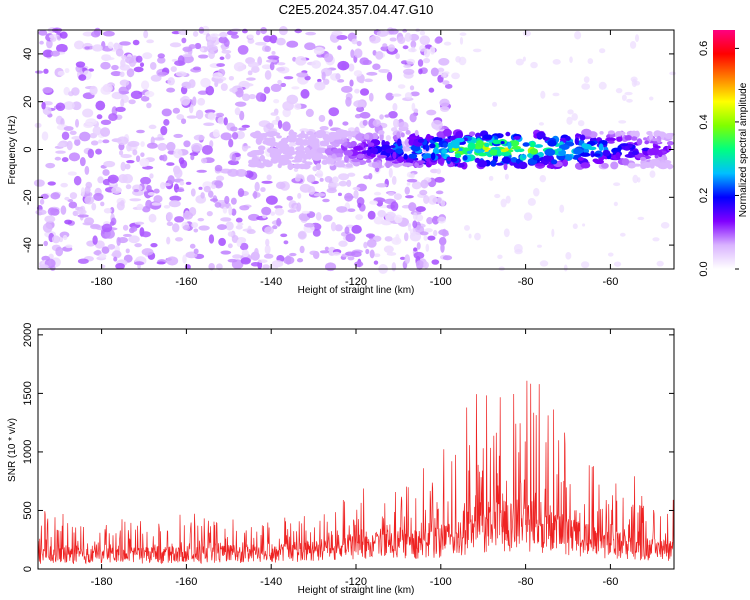 The width and height of the screenshot is (750, 600). I want to click on spectrogram-y-tick-label: 0, so click(28, 149).